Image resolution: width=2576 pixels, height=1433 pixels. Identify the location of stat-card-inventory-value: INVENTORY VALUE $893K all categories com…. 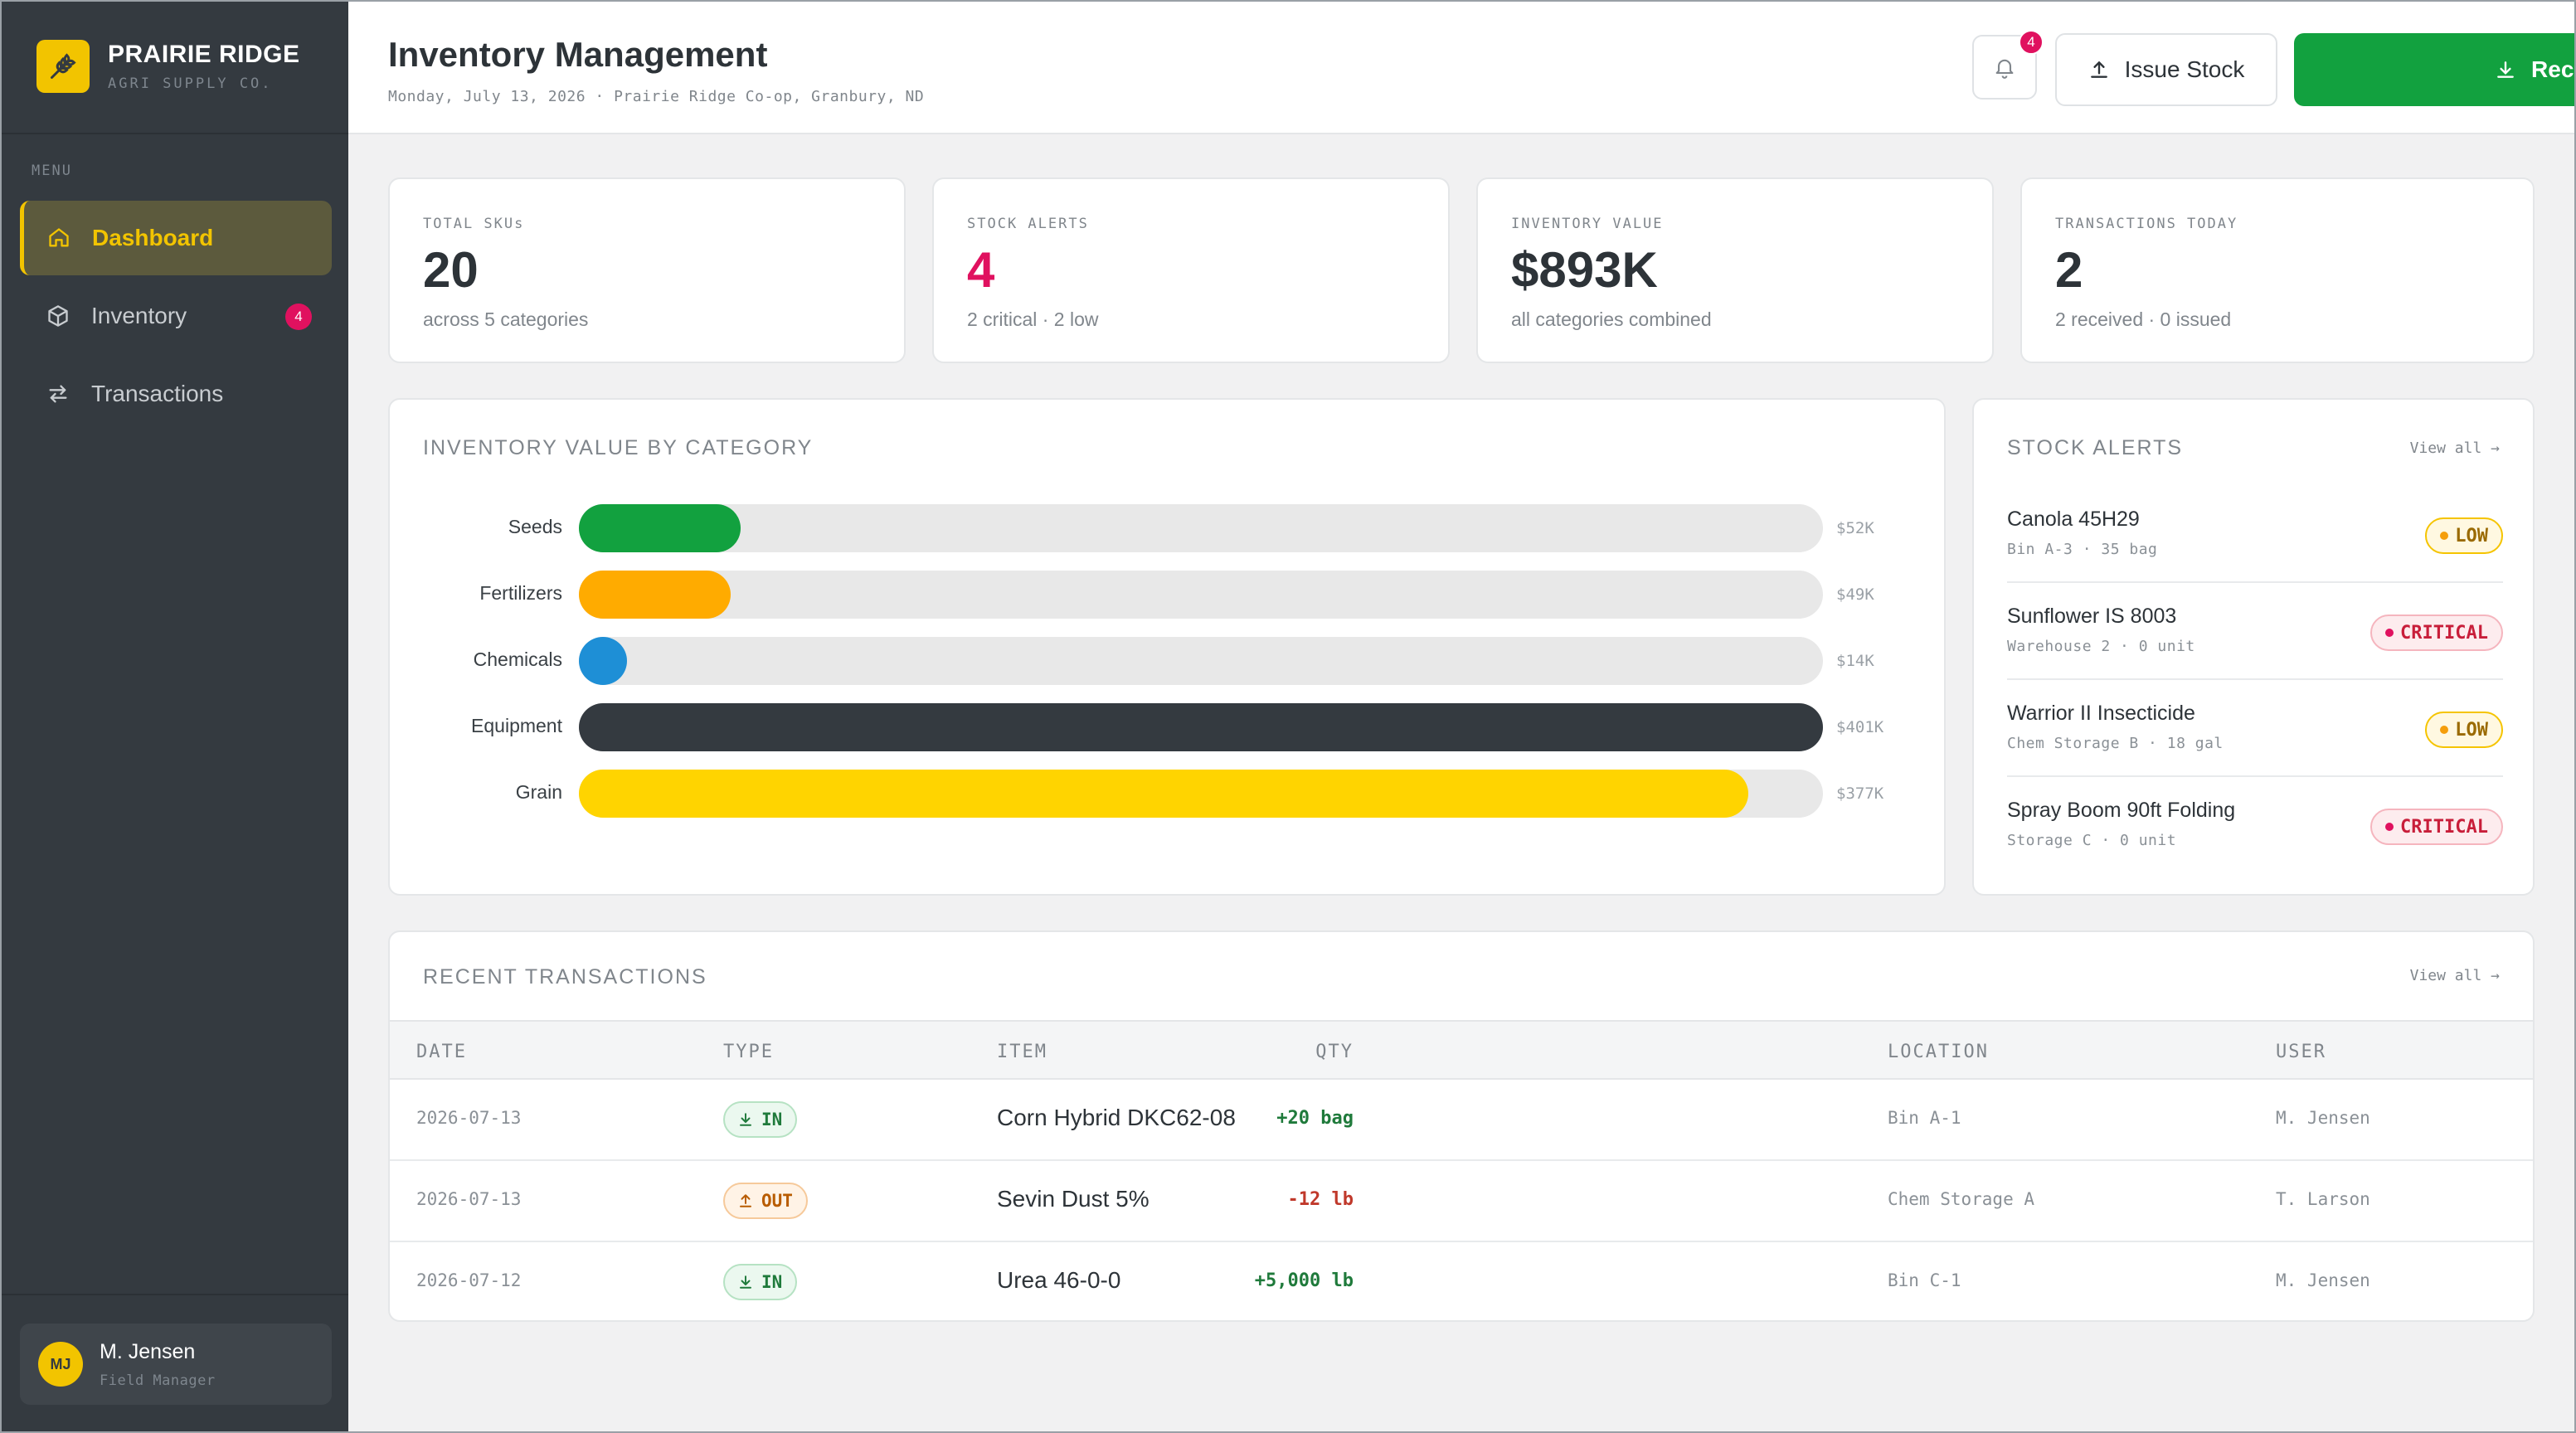
(1735, 270).